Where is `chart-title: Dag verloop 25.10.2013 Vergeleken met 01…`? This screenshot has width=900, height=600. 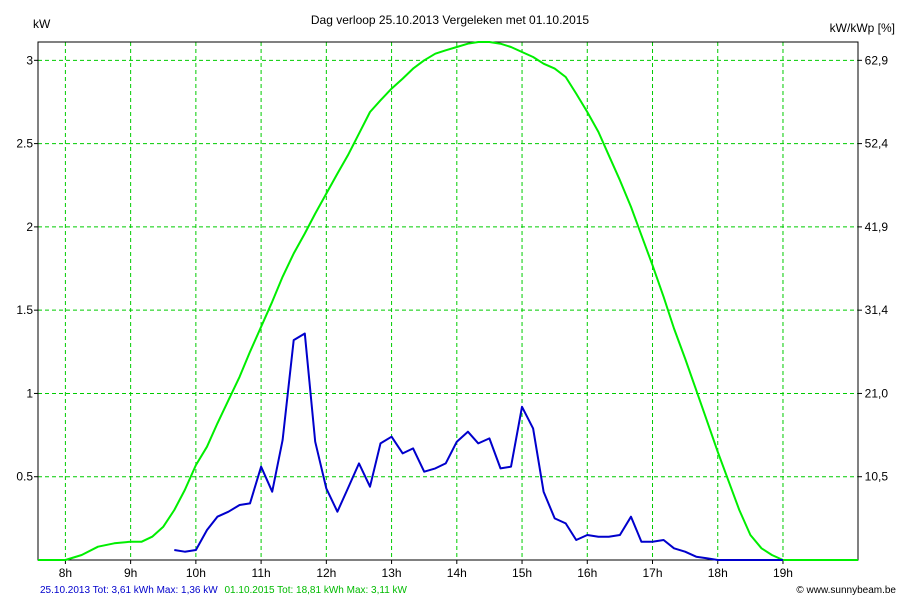 chart-title: Dag verloop 25.10.2013 Vergeleken met 01… is located at coordinates (450, 20).